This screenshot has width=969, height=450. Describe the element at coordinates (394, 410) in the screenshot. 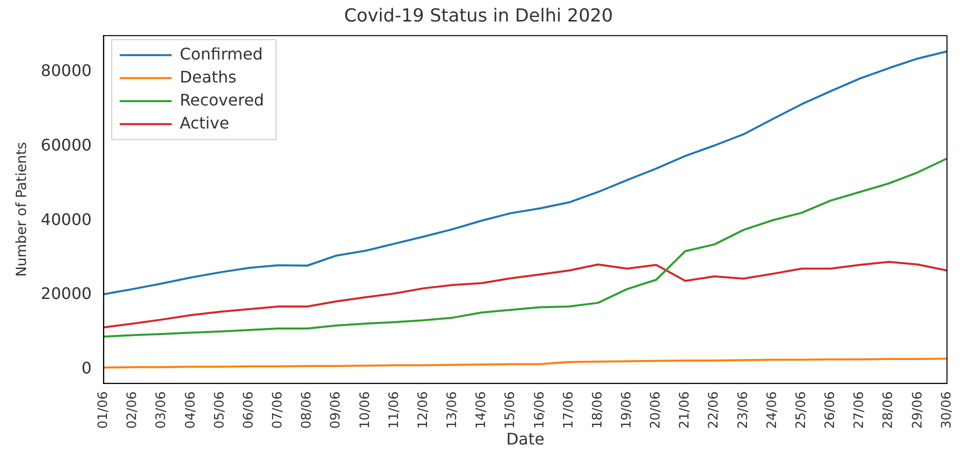

I see `x-tick-label: 11/06` at that location.